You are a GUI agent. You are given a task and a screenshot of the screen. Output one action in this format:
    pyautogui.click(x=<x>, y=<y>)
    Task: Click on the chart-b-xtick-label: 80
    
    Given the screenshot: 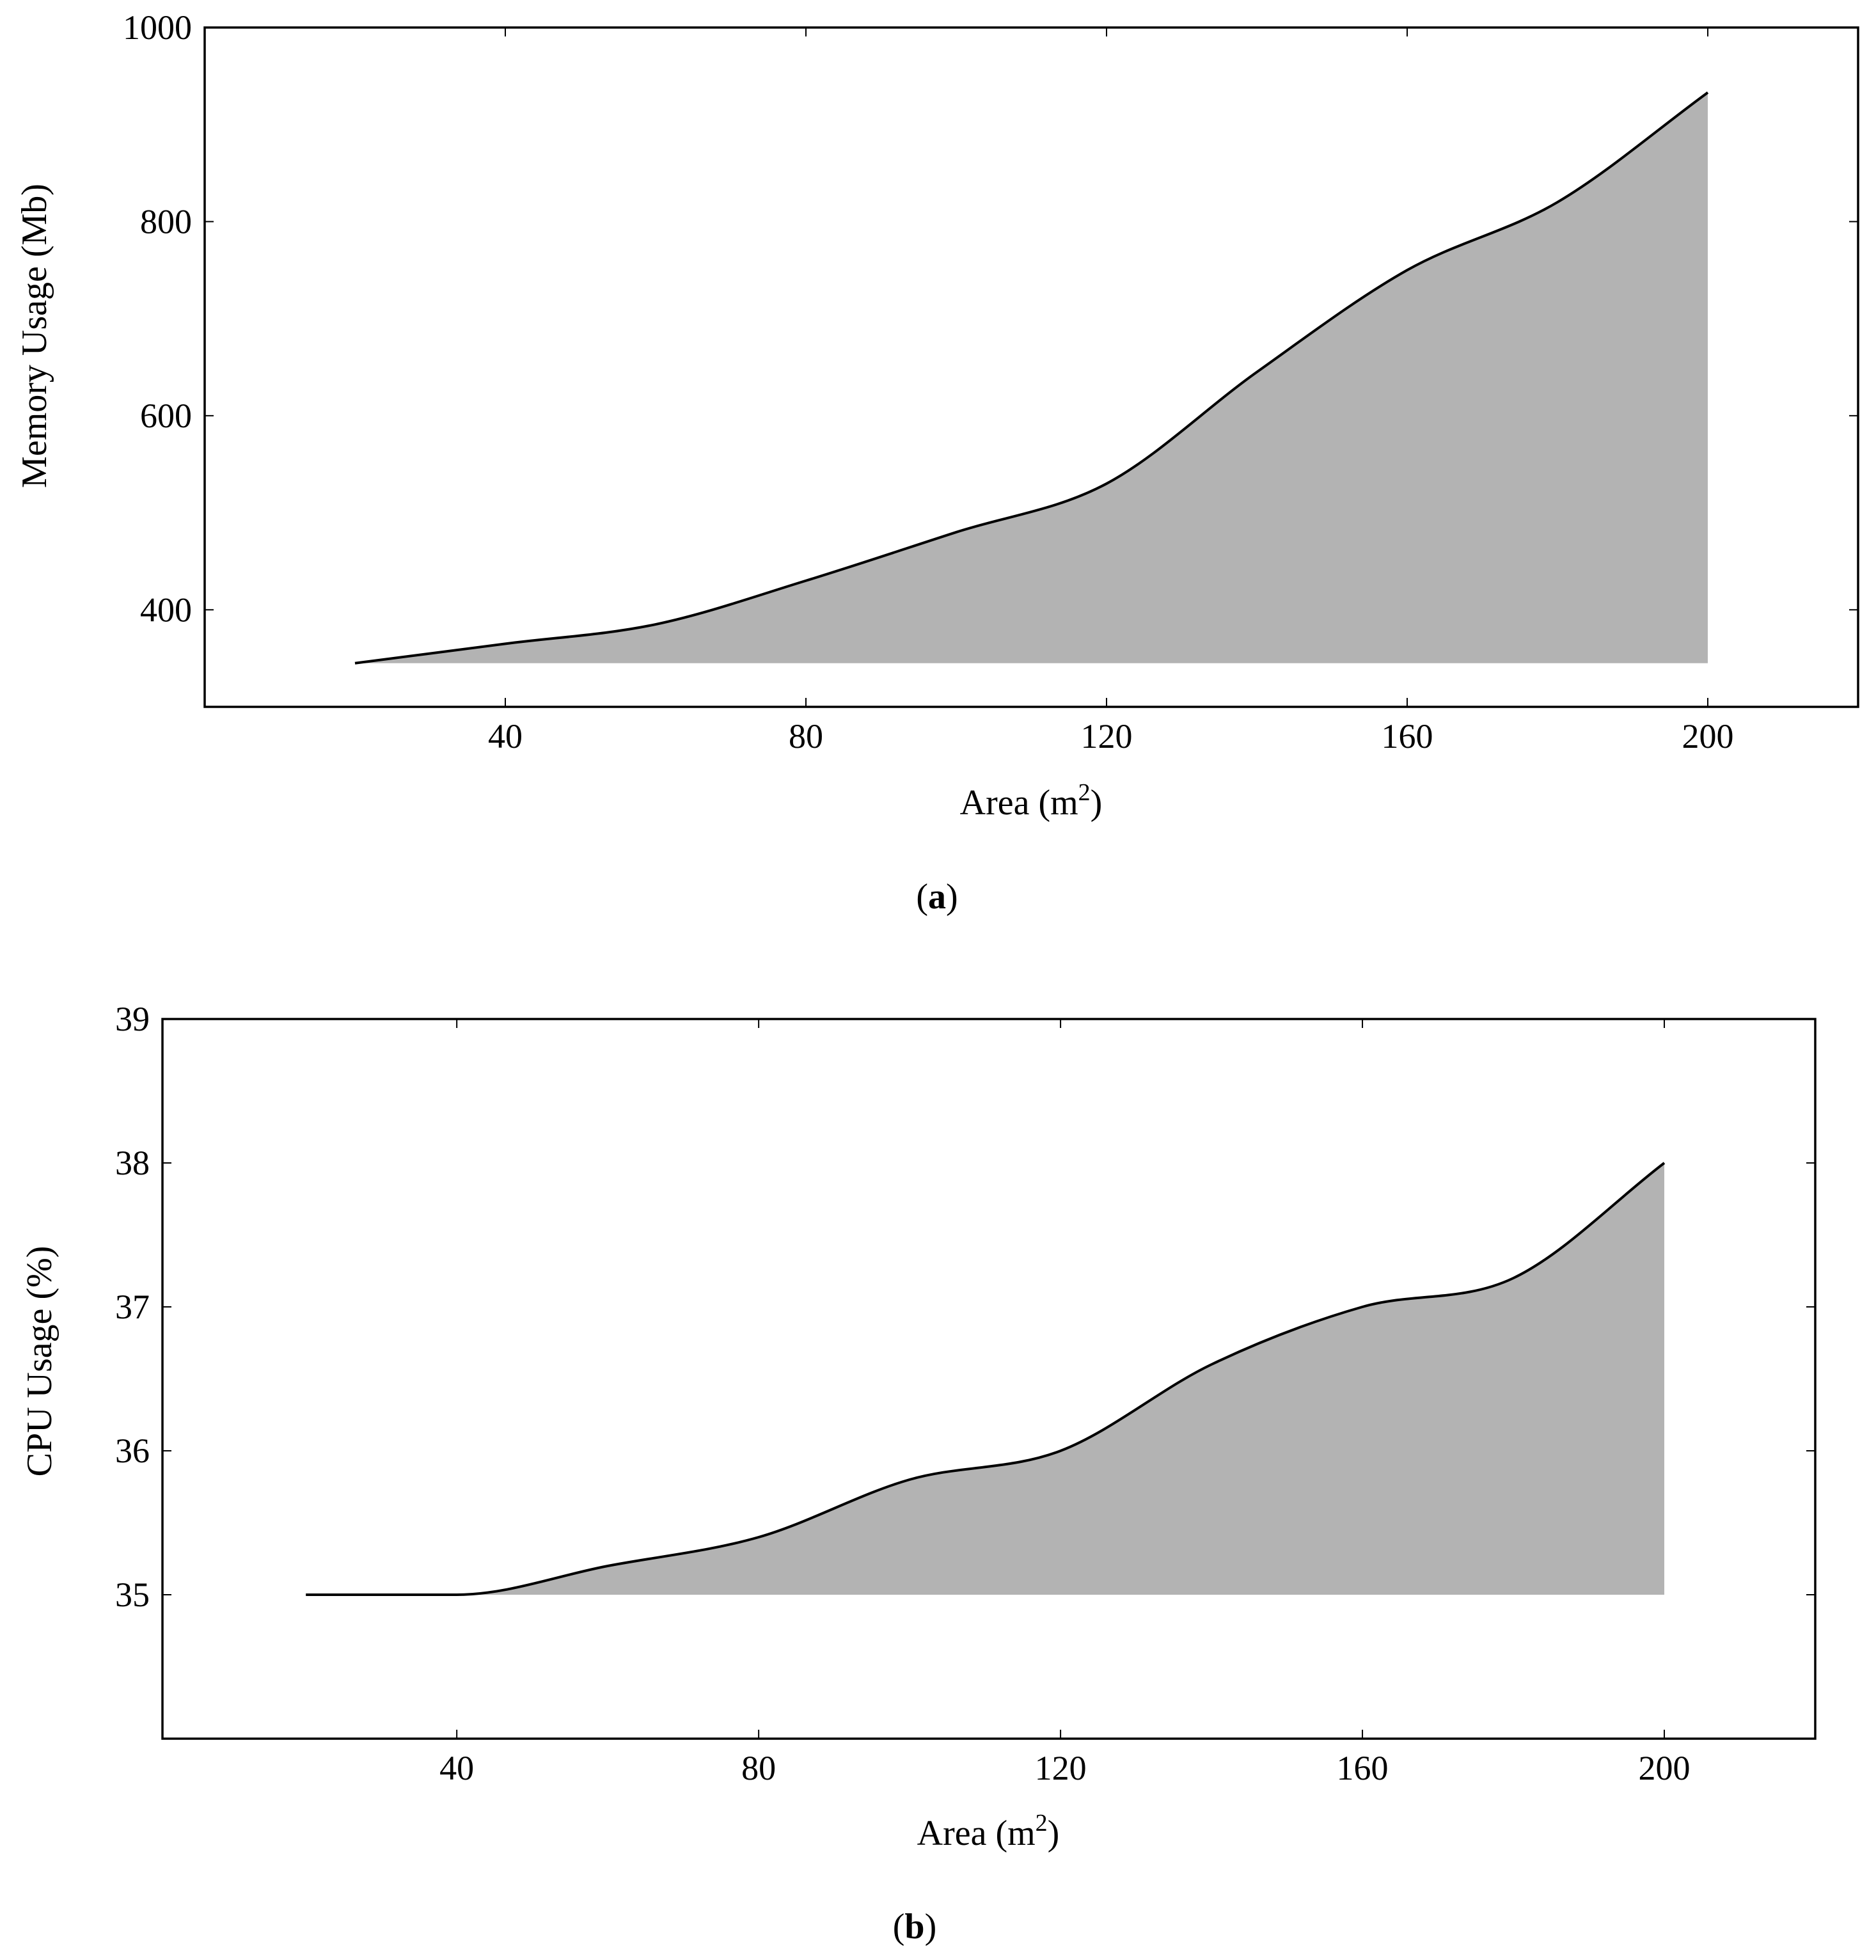 What is the action you would take?
    pyautogui.click(x=758, y=1768)
    